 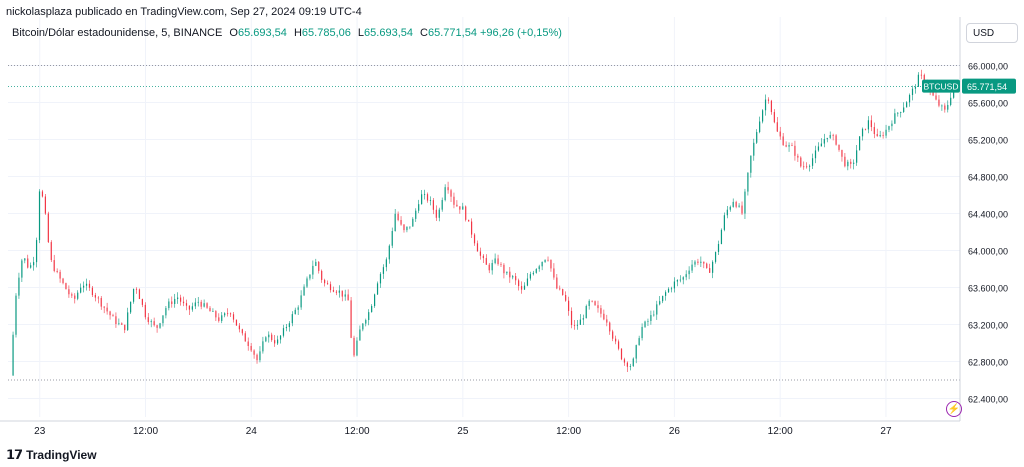 What do you see at coordinates (886, 431) in the screenshot?
I see `time-tick-label: 27` at bounding box center [886, 431].